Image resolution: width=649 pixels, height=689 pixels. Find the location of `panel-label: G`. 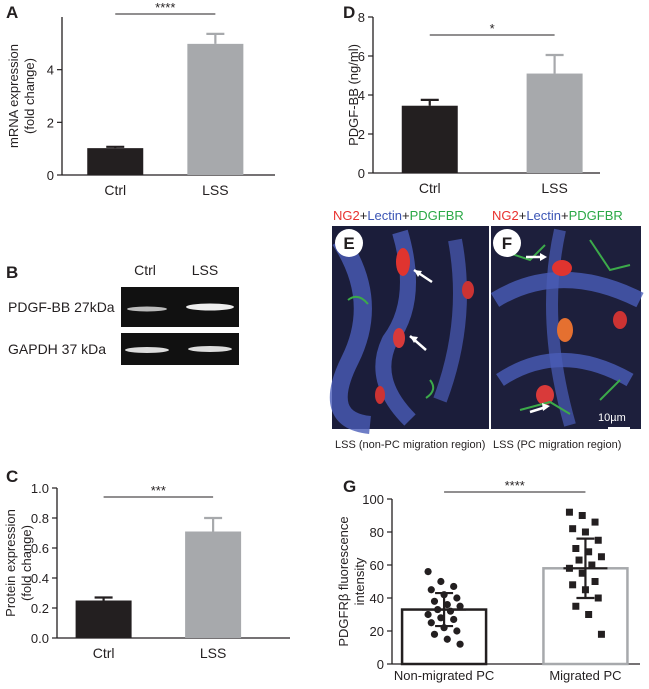

panel-label: G is located at coordinates (349, 486).